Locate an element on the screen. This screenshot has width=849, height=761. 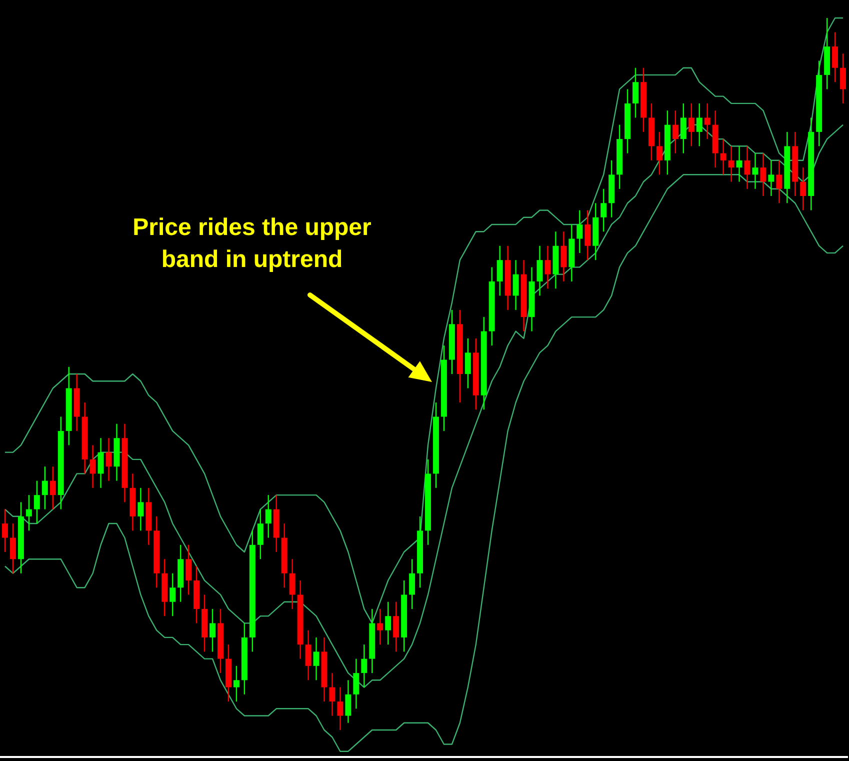
annotation: Price rides the upper band in uptrend is located at coordinates (252, 243).